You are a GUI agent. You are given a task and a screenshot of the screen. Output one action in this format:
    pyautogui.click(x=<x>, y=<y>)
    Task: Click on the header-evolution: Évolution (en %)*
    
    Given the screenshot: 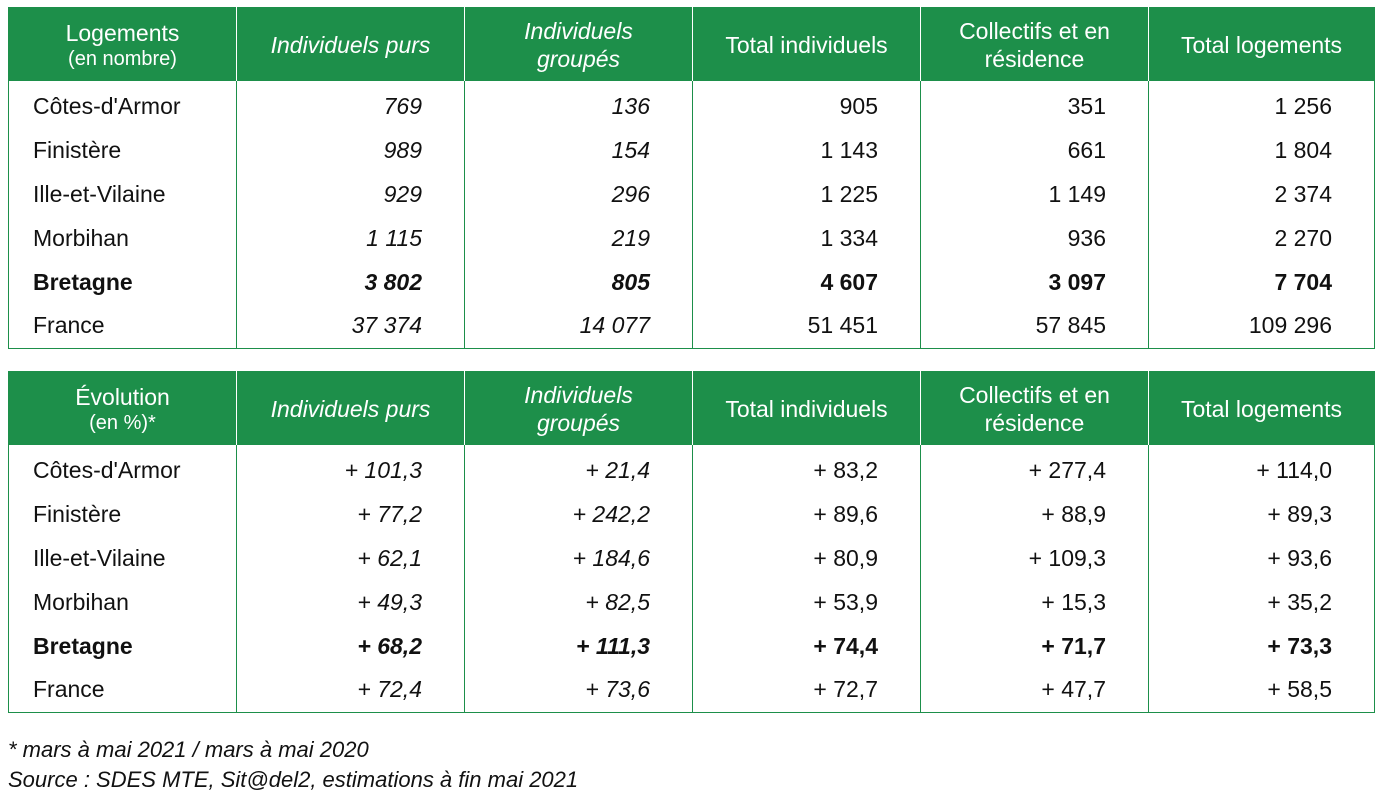 What is the action you would take?
    pyautogui.click(x=122, y=408)
    